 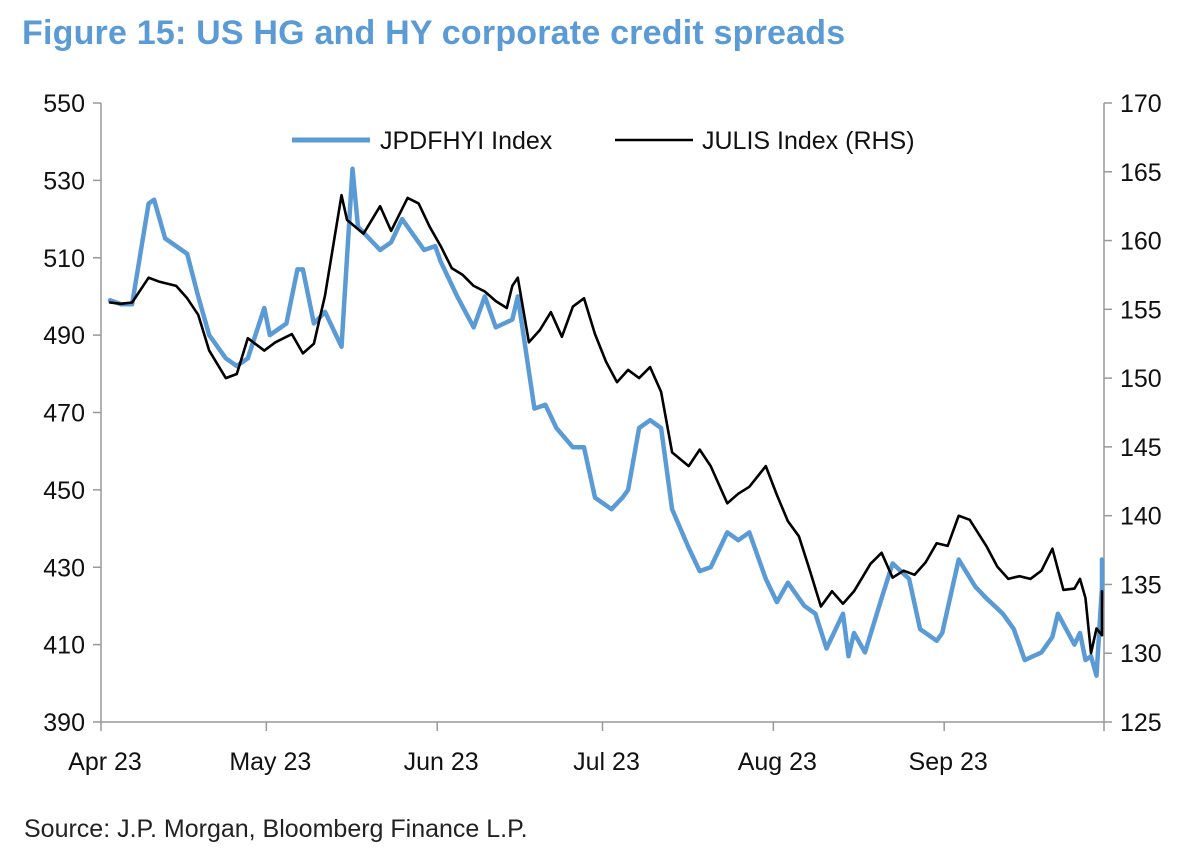 I want to click on right-y-tick-label: 130, so click(x=1141, y=654).